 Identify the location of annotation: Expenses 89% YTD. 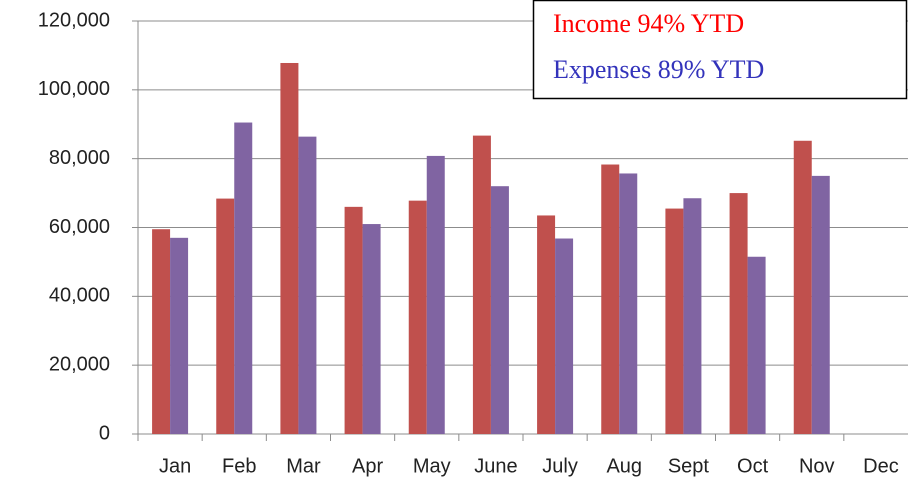
(658, 69).